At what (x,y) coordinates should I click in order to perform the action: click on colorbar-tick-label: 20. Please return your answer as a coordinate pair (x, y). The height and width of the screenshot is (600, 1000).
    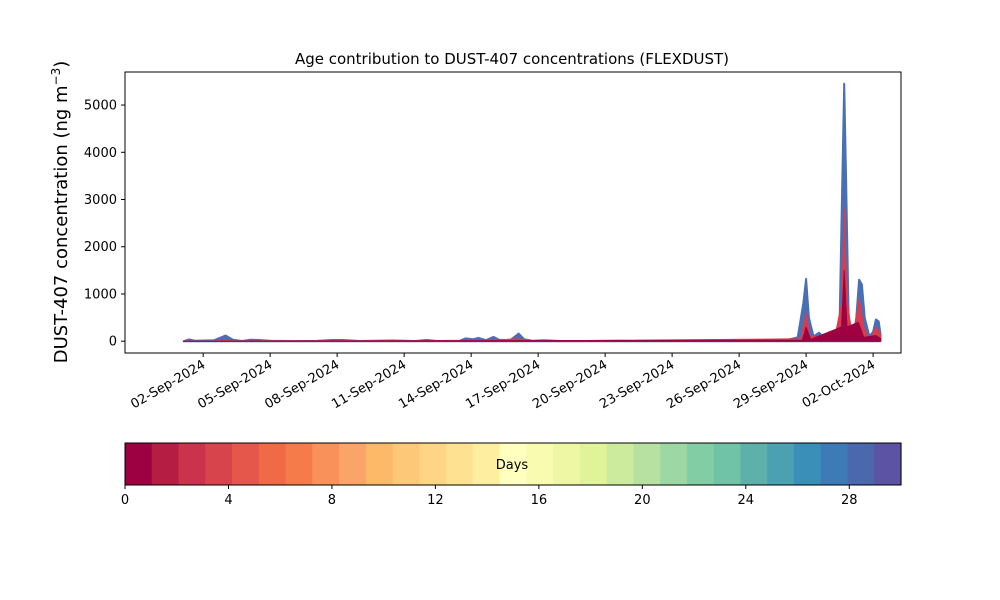
    Looking at the image, I should click on (642, 500).